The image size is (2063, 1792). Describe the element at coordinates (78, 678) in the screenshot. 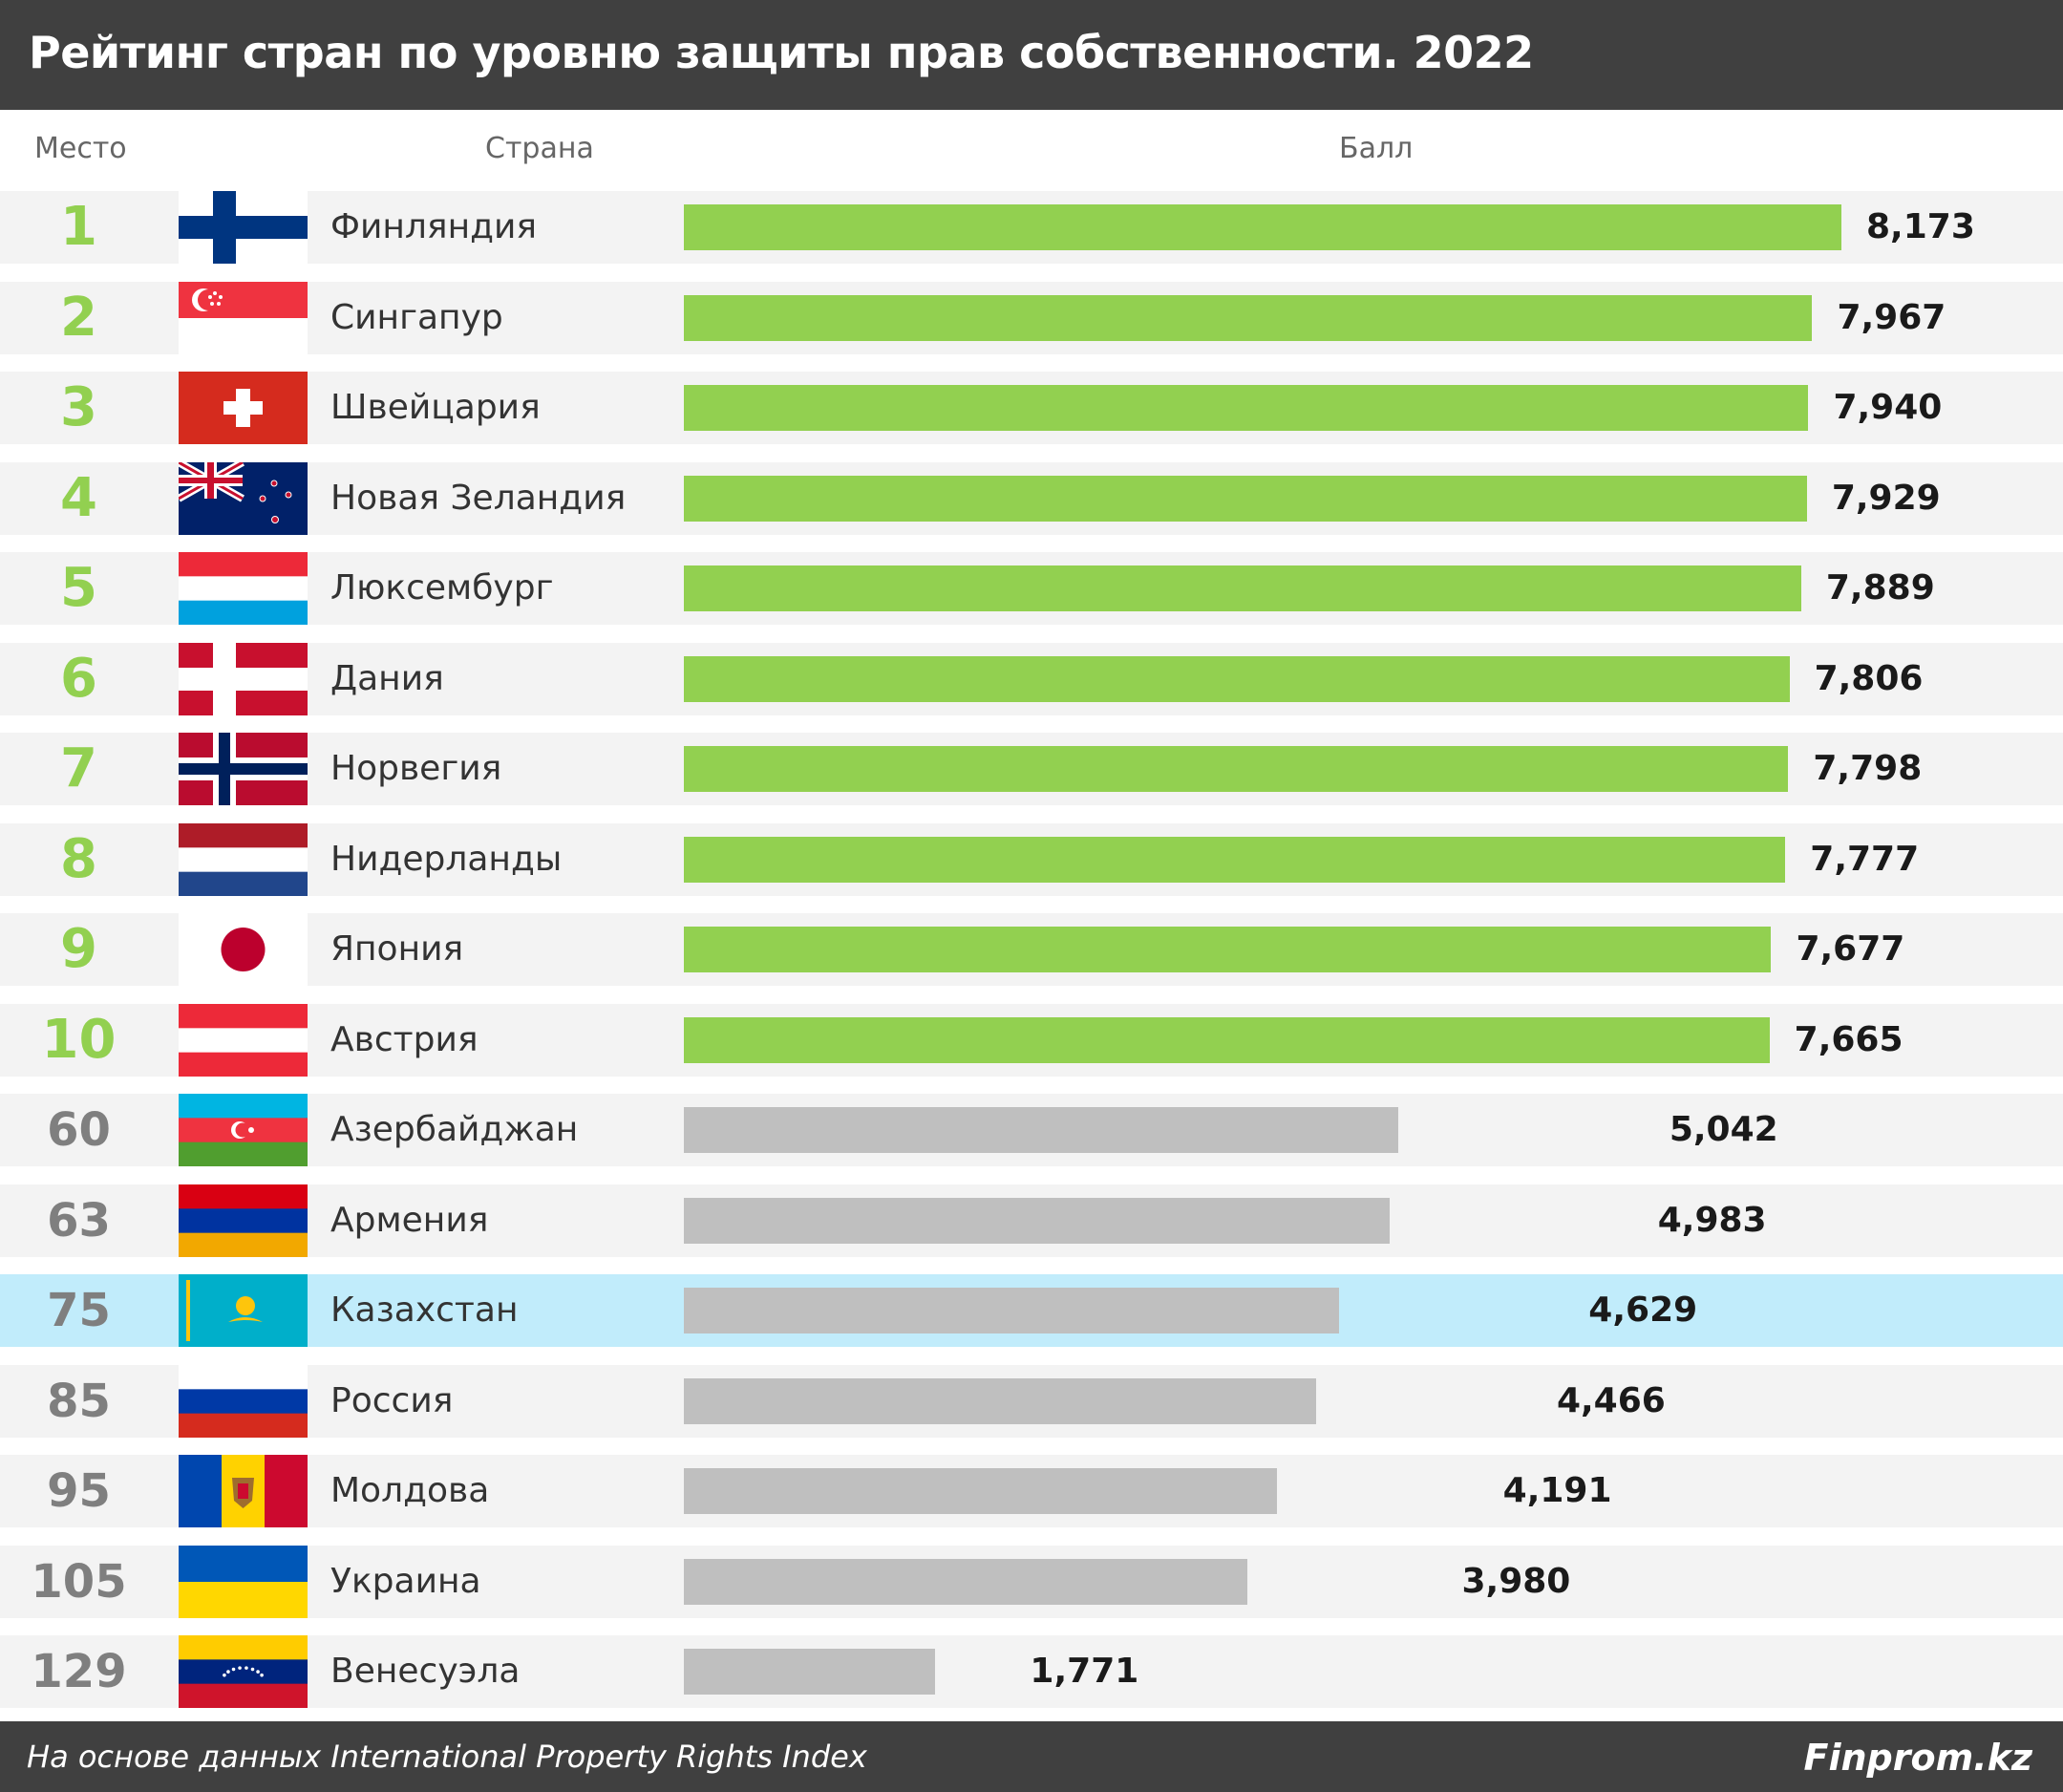

I see `rank-label: 6` at that location.